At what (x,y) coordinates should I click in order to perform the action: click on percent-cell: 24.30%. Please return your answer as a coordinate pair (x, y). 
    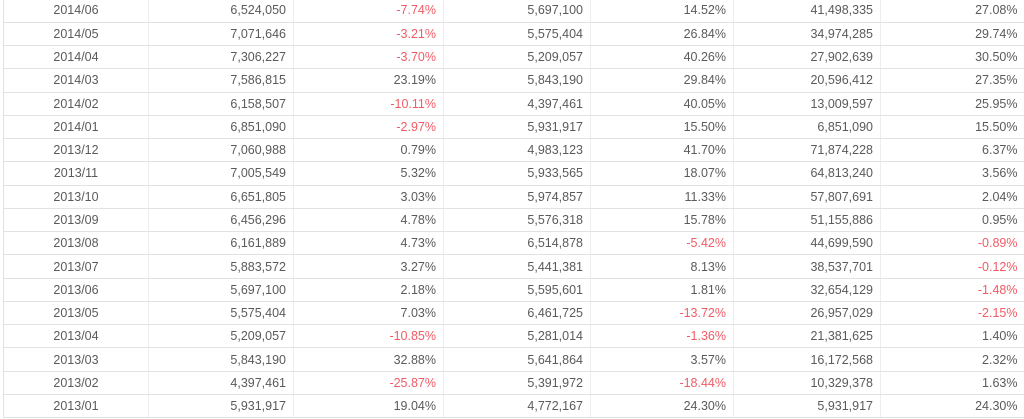
    Looking at the image, I should click on (662, 406).